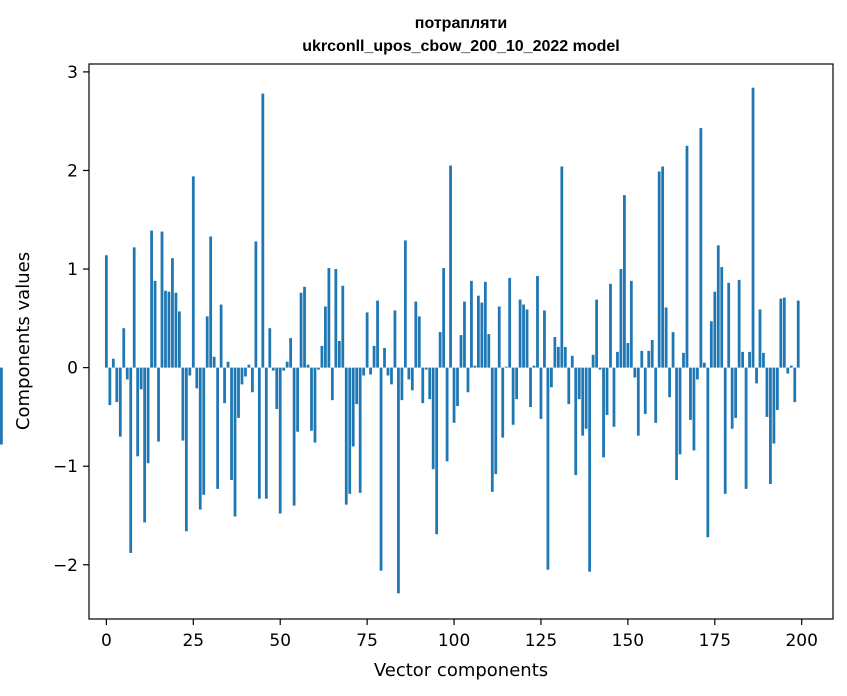 The image size is (847, 696). I want to click on y-tick-label: 2, so click(72, 171).